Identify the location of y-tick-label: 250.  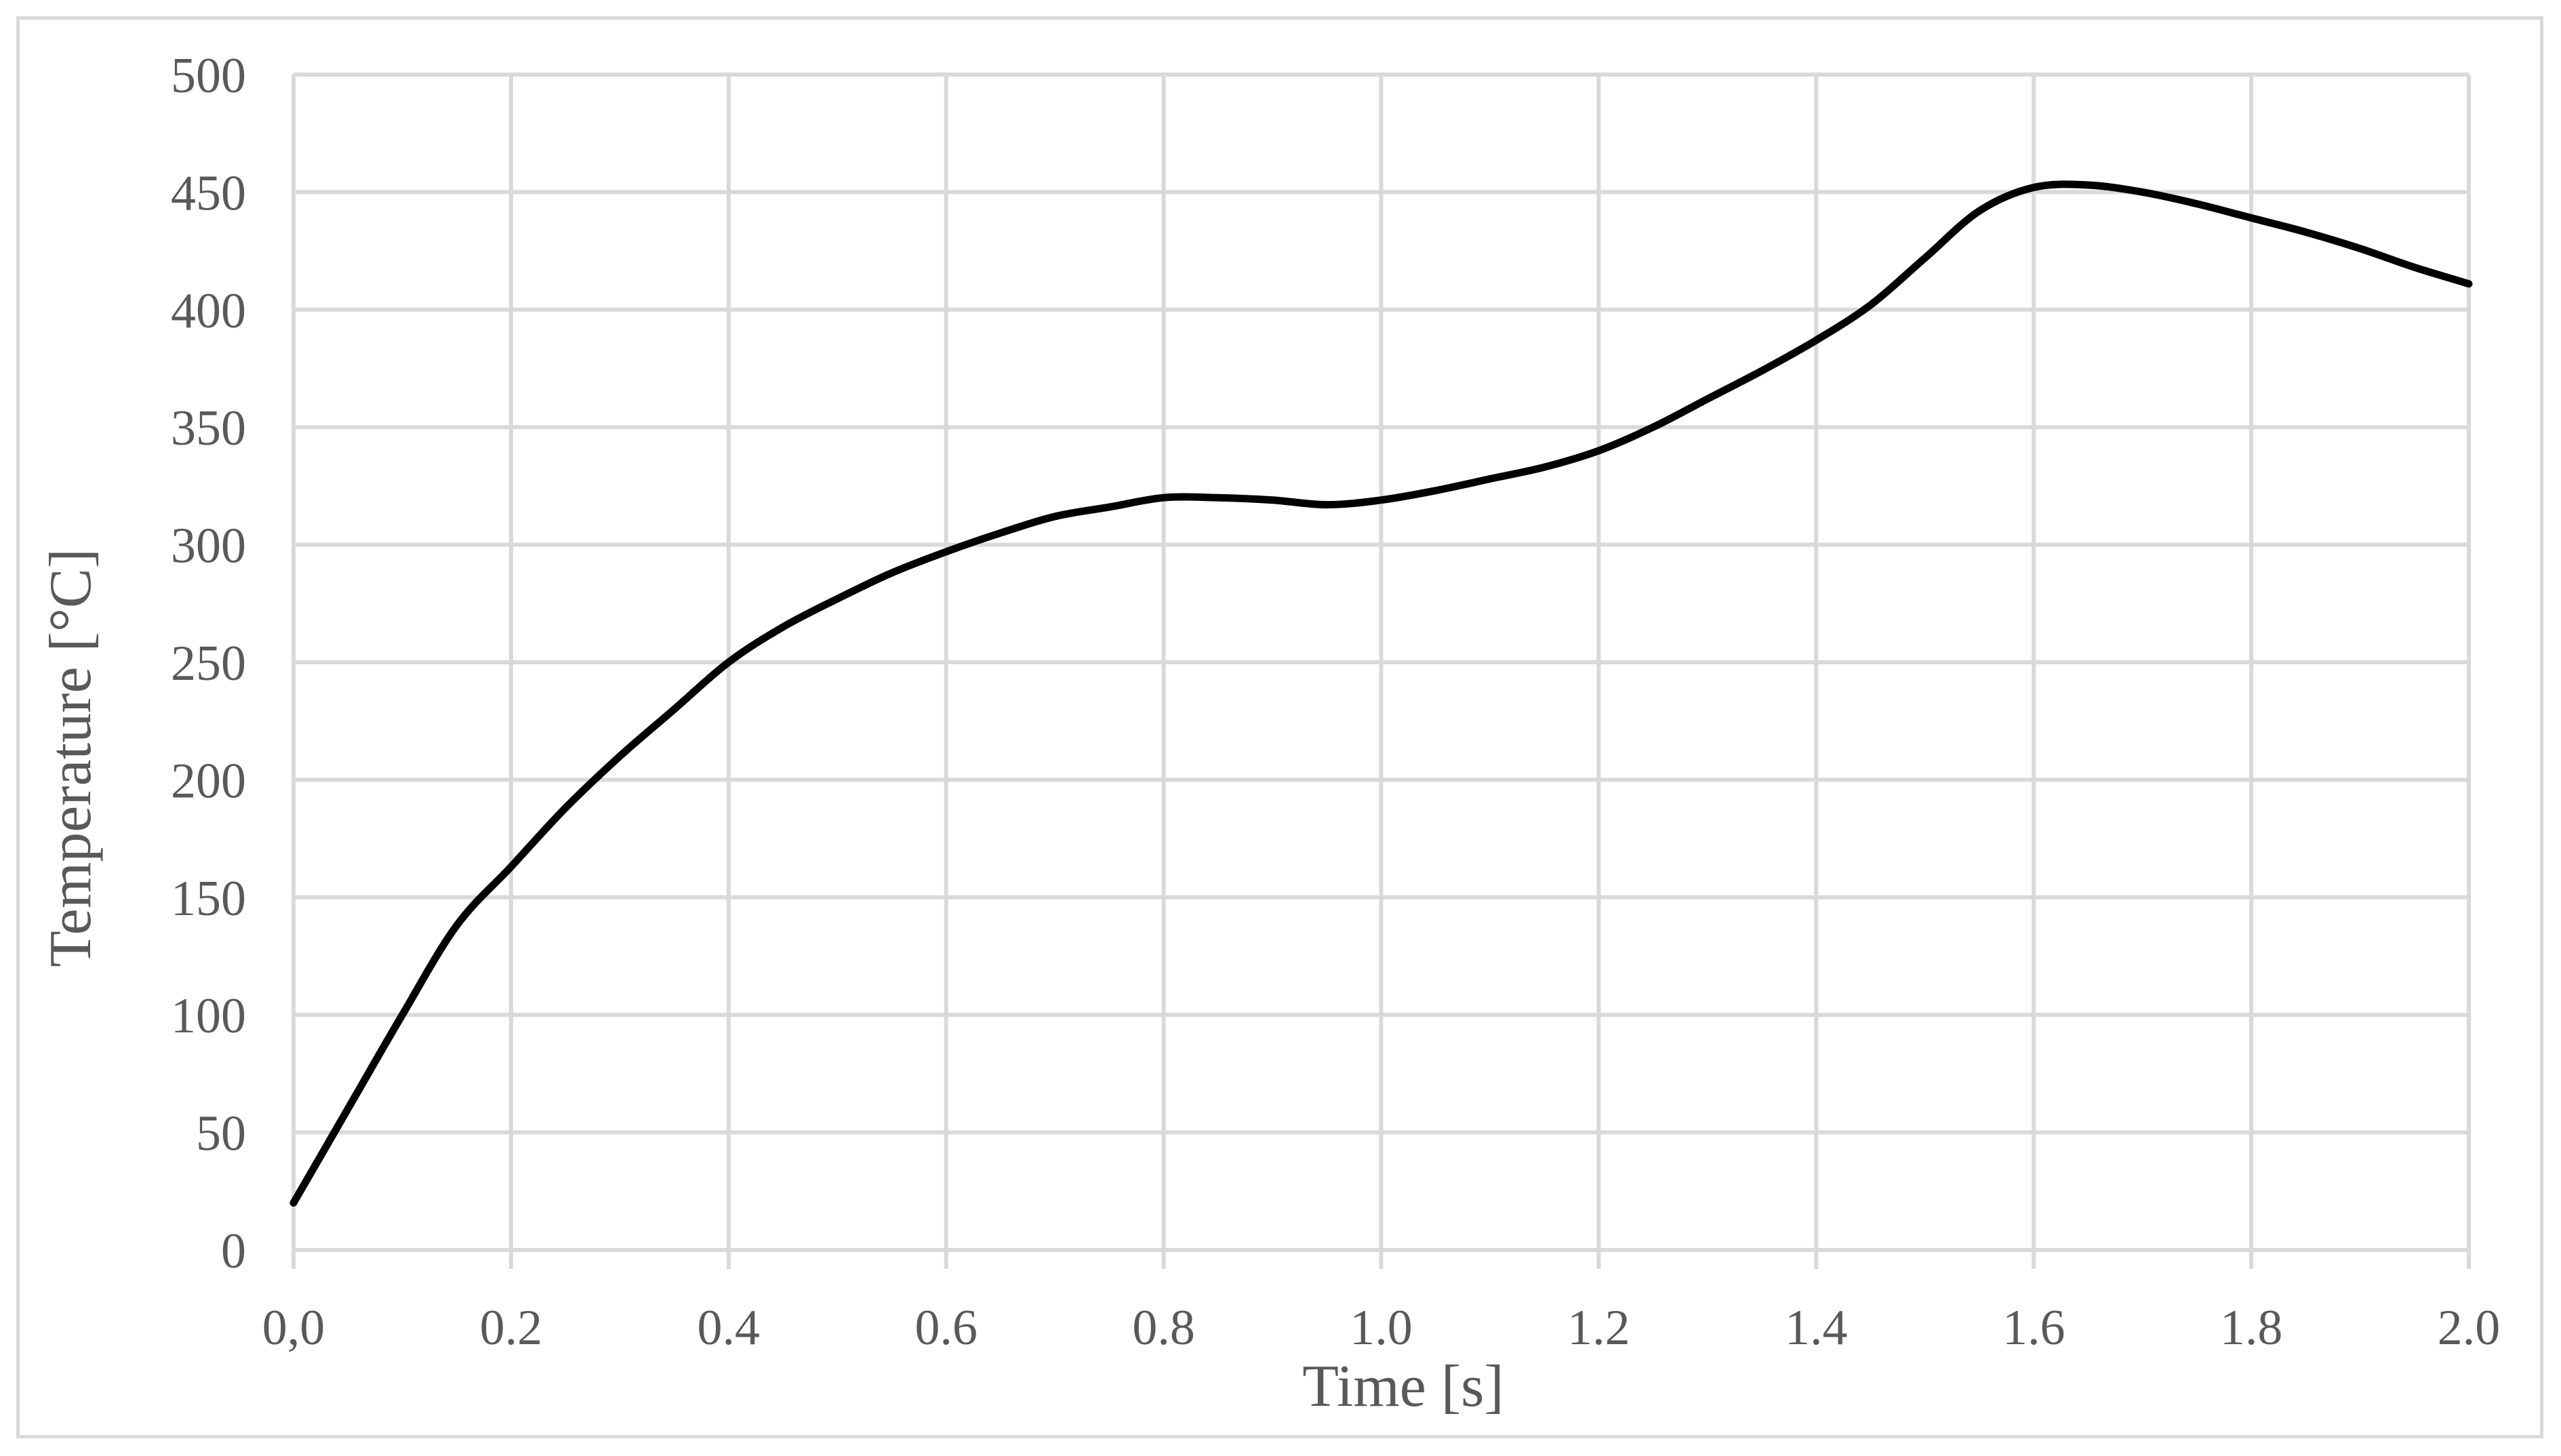
(208, 663).